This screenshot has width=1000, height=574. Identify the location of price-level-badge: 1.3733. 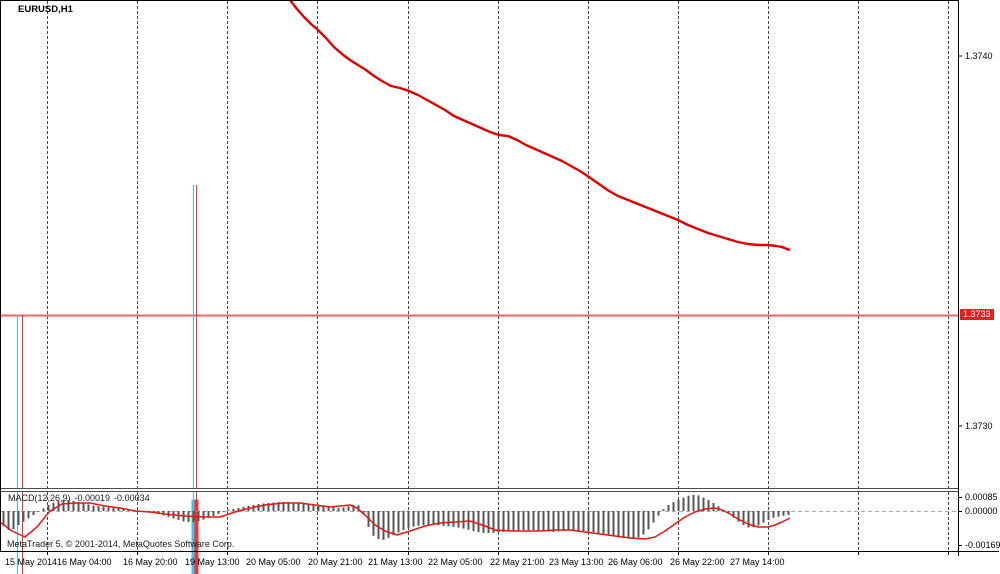
(977, 314).